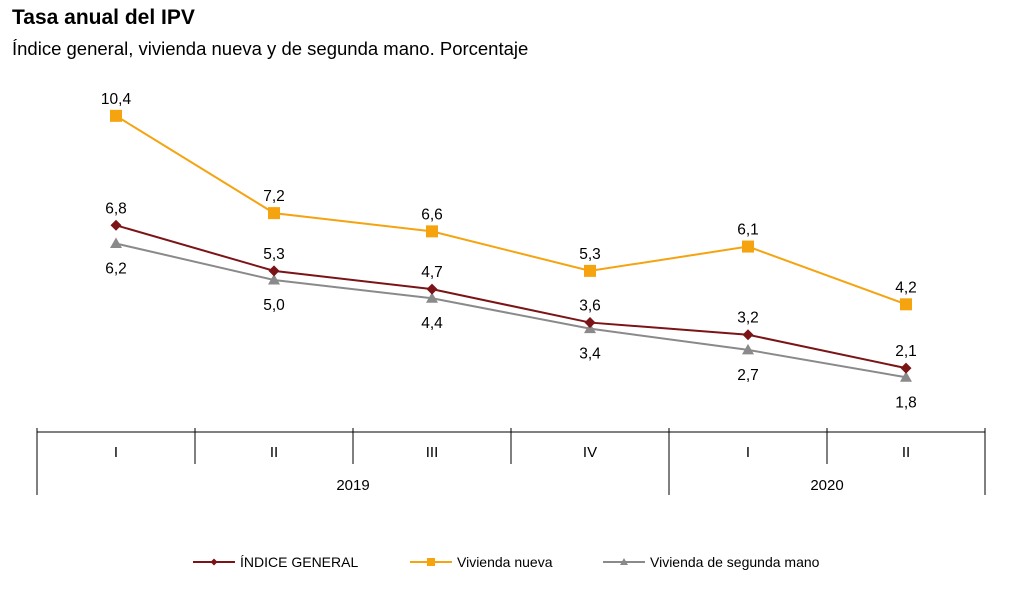 The height and width of the screenshot is (604, 1015). I want to click on data-label: 3,4, so click(590, 354).